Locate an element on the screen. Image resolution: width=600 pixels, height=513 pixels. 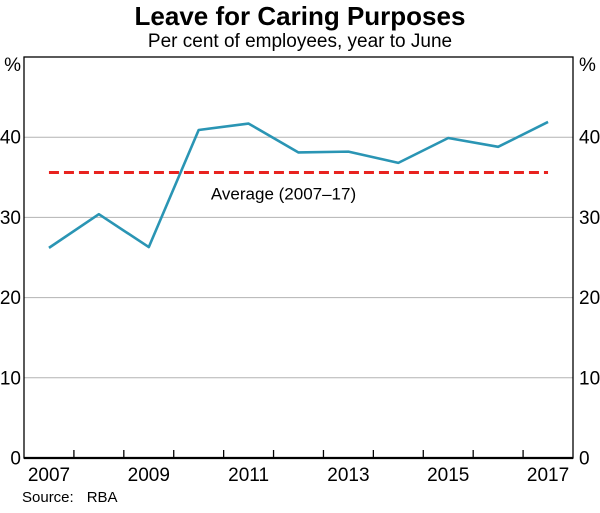
y-tick-label-left-10: 10 is located at coordinates (10, 378).